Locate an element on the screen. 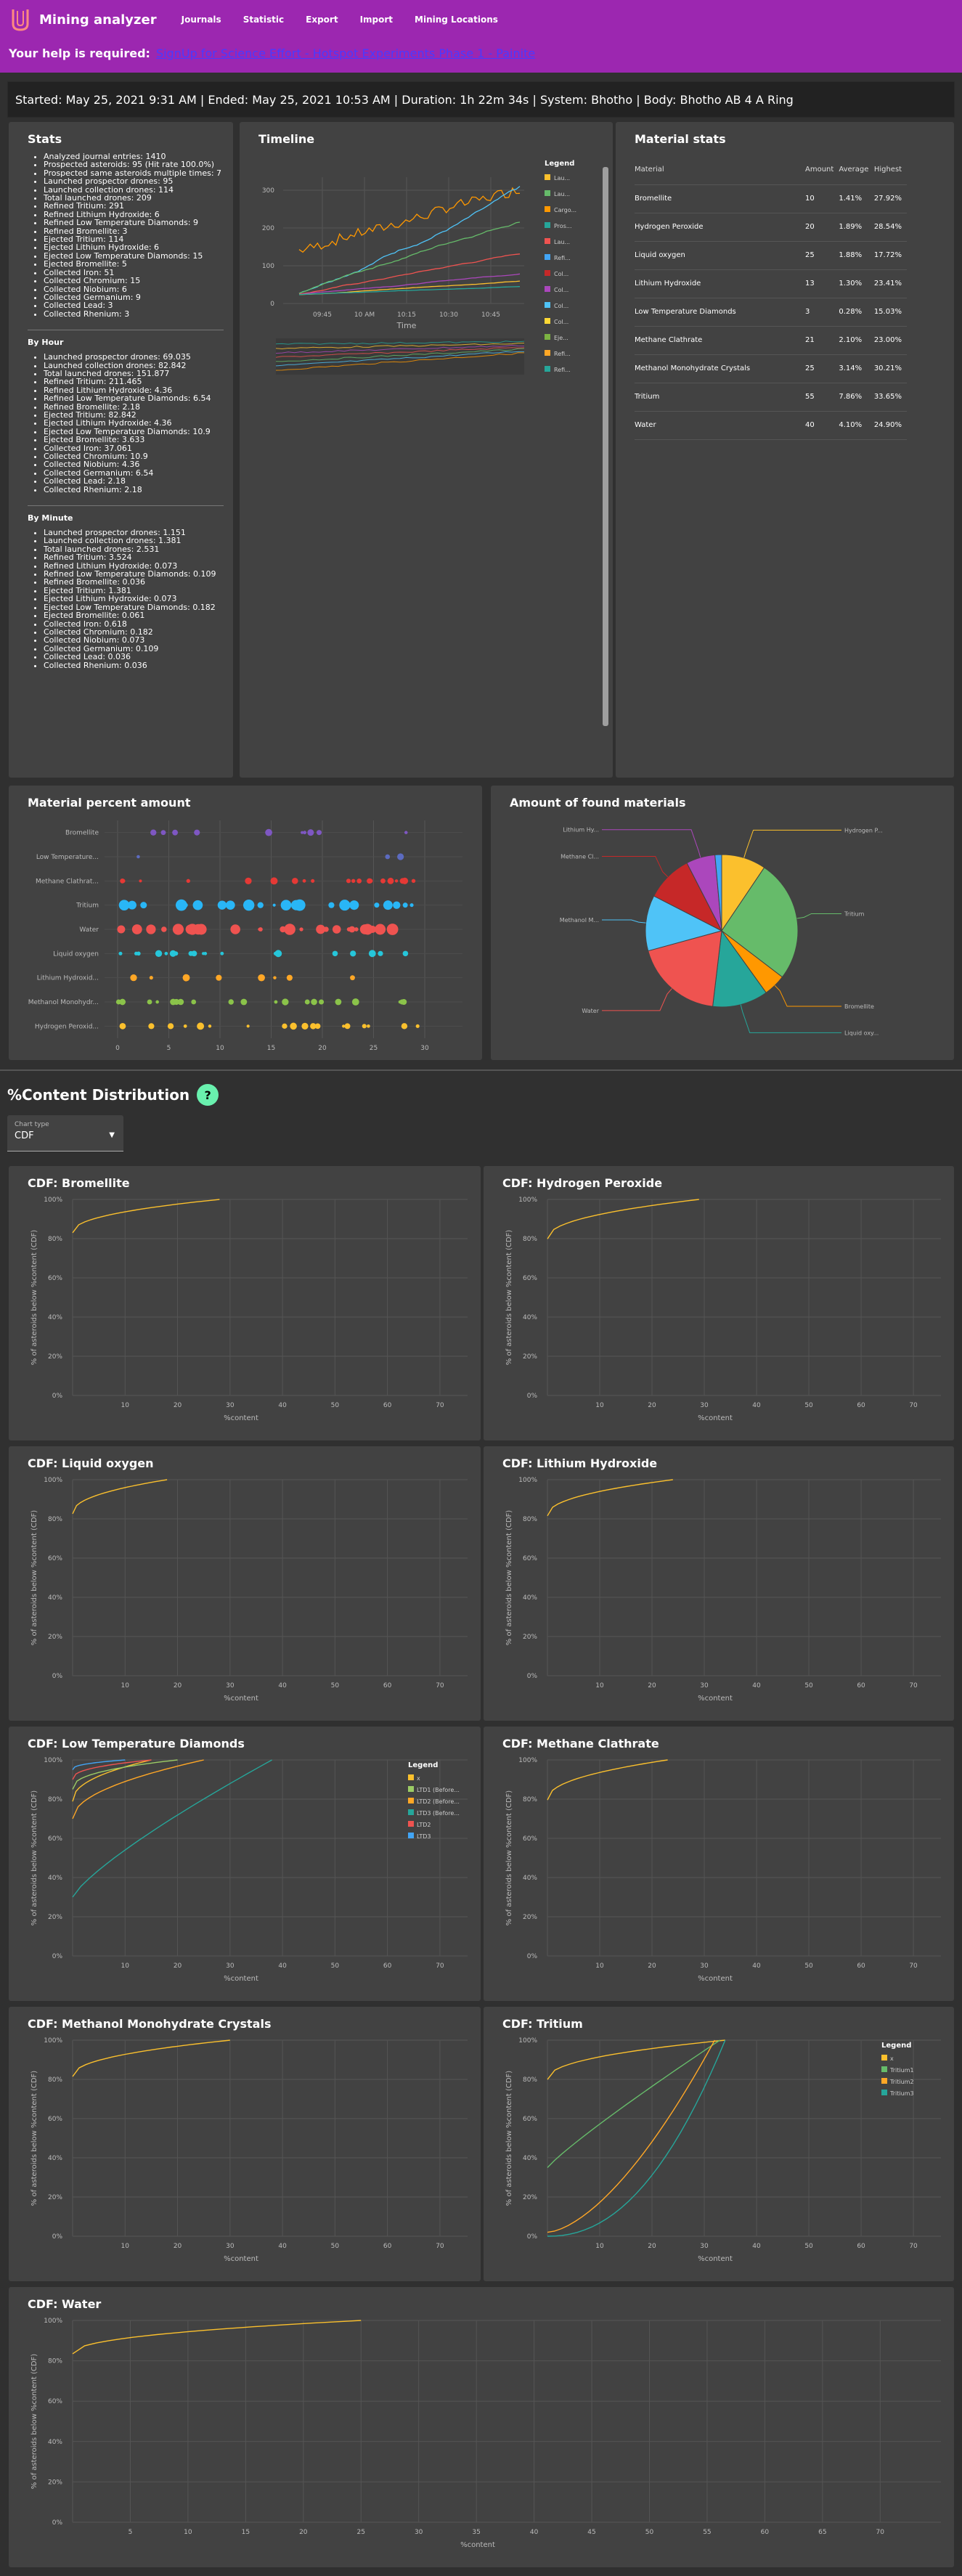 This screenshot has width=962, height=2576. cdf-chart-title: CDF: Water is located at coordinates (65, 2304).